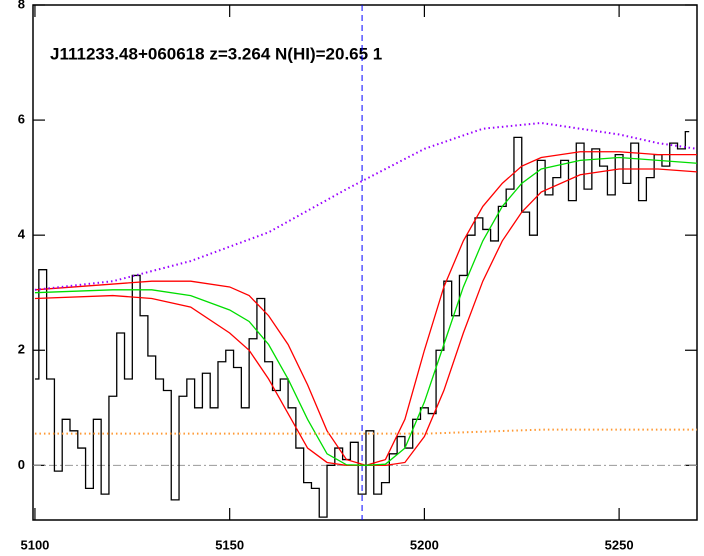 Image resolution: width=704 pixels, height=556 pixels. What do you see at coordinates (365, 431) in the screenshot?
I see `series-line` at bounding box center [365, 431].